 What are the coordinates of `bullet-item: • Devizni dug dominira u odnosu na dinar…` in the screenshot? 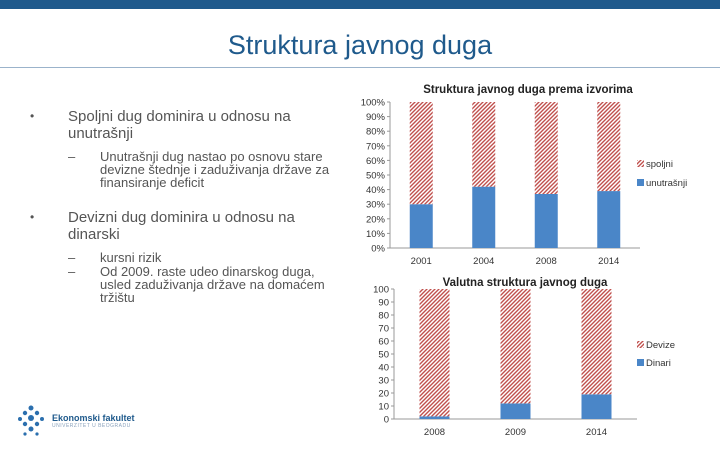 It's located at (185, 226).